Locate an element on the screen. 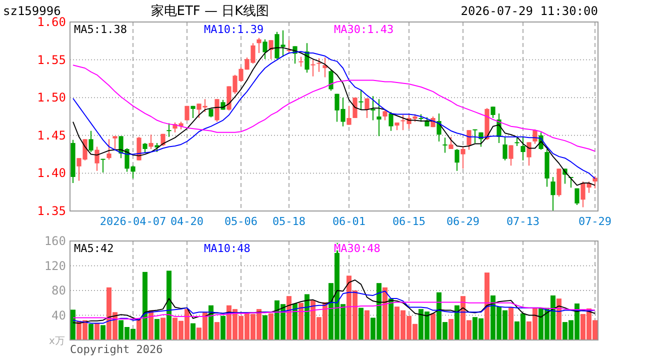 The image size is (660, 360). y-tick-label: 1.55 is located at coordinates (51, 59).